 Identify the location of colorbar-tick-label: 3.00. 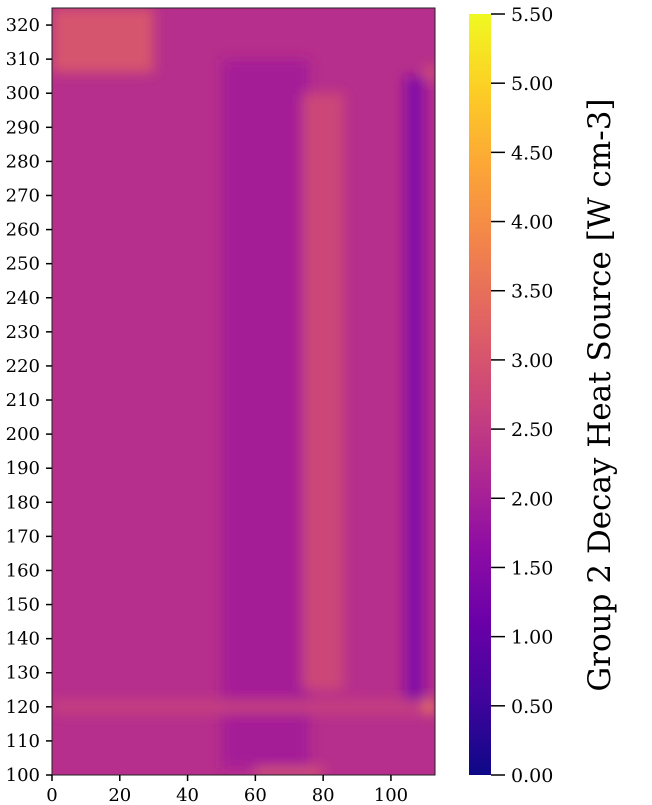
(532, 361).